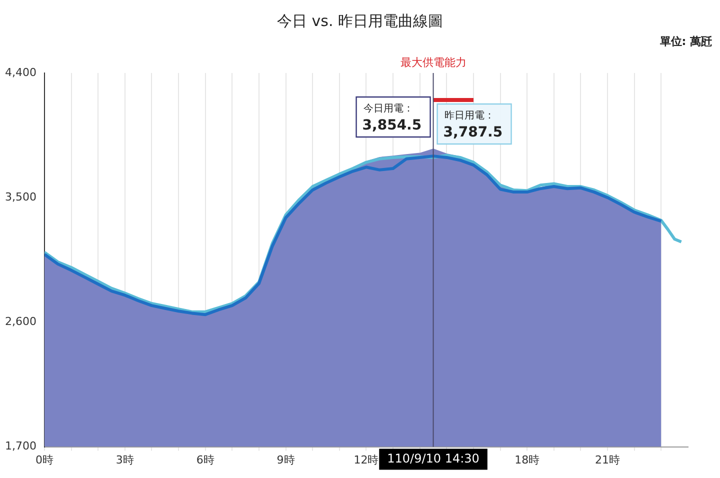  Describe the element at coordinates (685, 41) in the screenshot. I see `y-axis-title: 單位: 萬瓩` at that location.